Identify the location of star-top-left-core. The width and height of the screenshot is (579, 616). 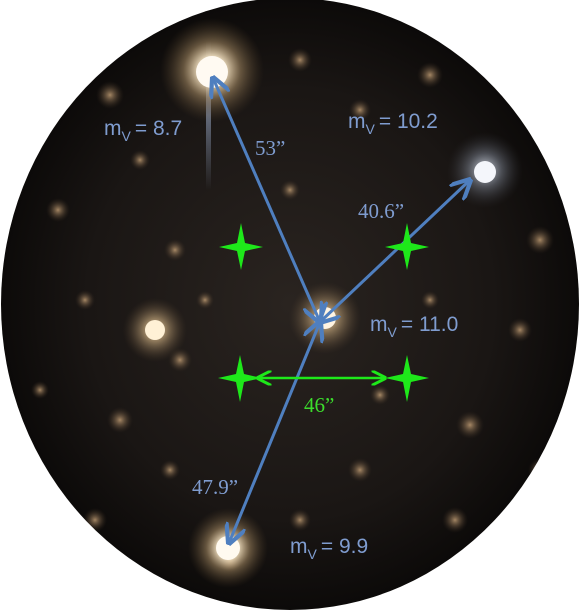
(212, 72).